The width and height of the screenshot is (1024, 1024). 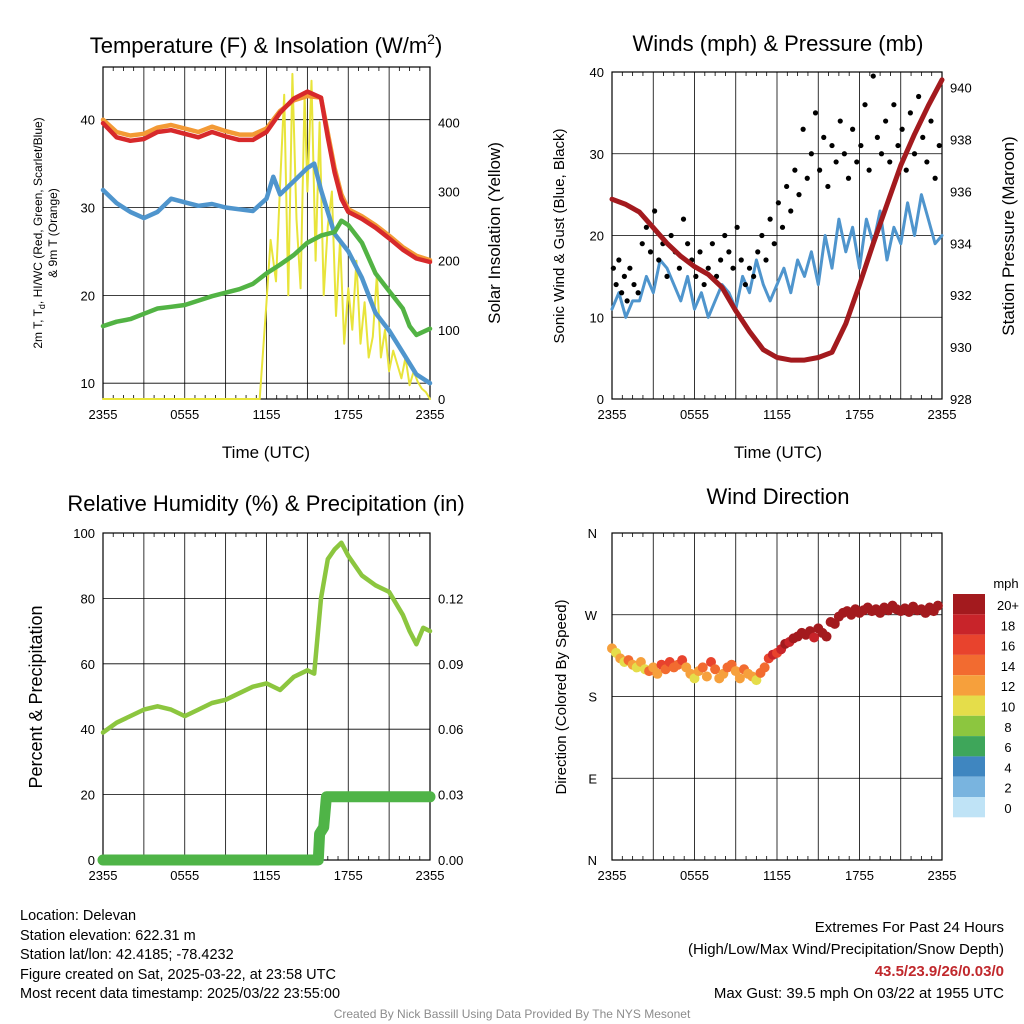 I want to click on rh-ytick-left: 40, so click(x=88, y=729).